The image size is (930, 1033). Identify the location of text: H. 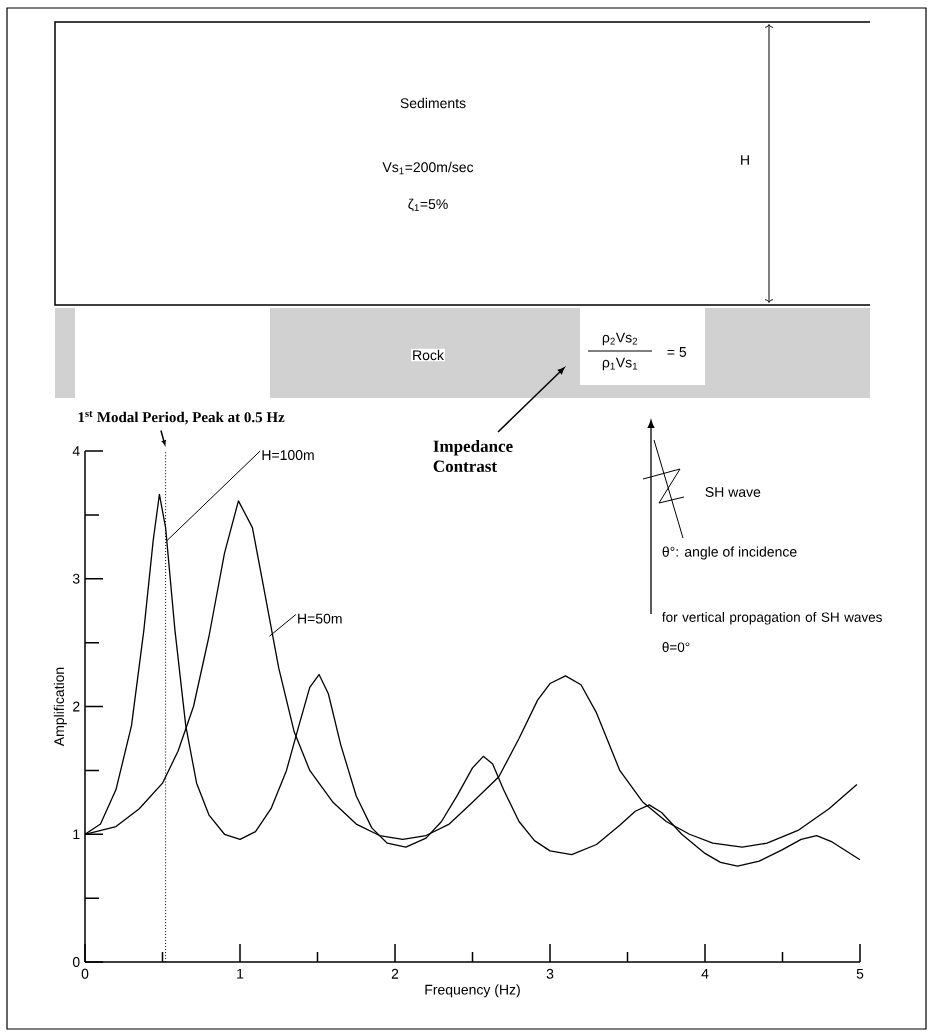
(745, 160).